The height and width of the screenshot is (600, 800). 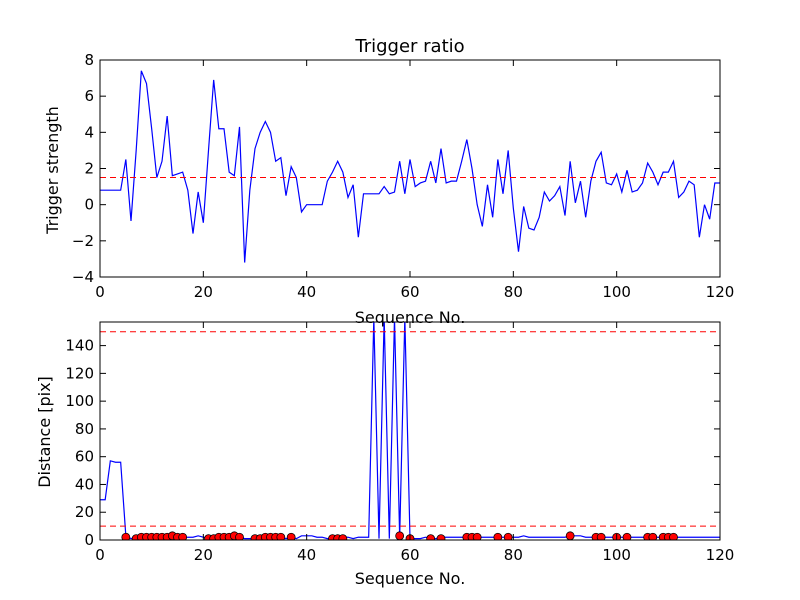 I want to click on top-x-tick-label: 0, so click(x=100, y=292).